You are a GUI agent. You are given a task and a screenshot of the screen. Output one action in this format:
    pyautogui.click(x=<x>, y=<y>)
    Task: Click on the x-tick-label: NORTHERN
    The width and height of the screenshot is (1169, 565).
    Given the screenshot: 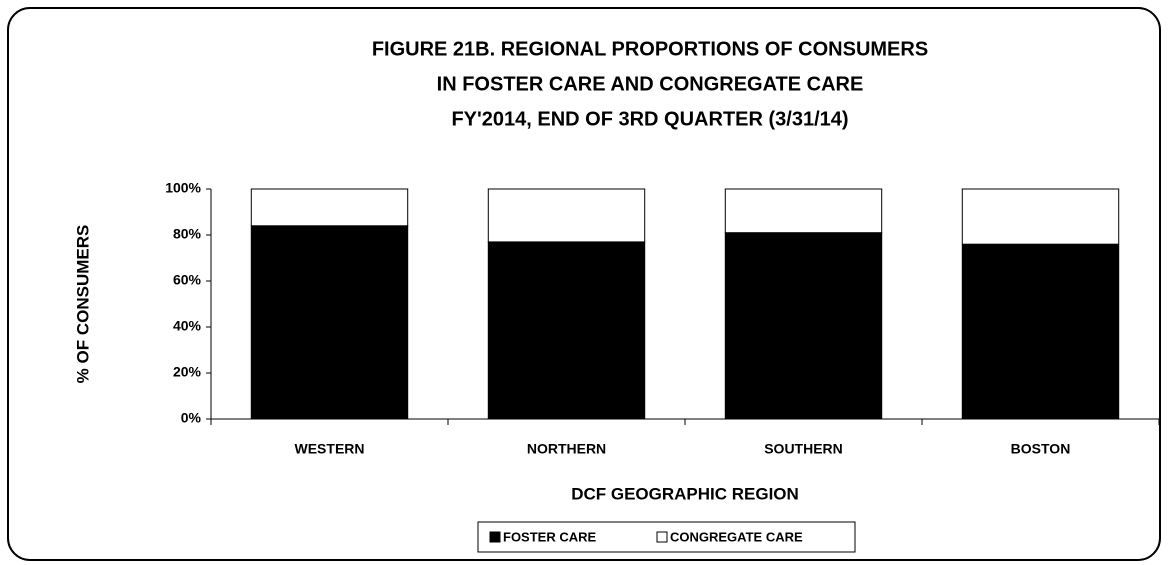 What is the action you would take?
    pyautogui.click(x=566, y=449)
    